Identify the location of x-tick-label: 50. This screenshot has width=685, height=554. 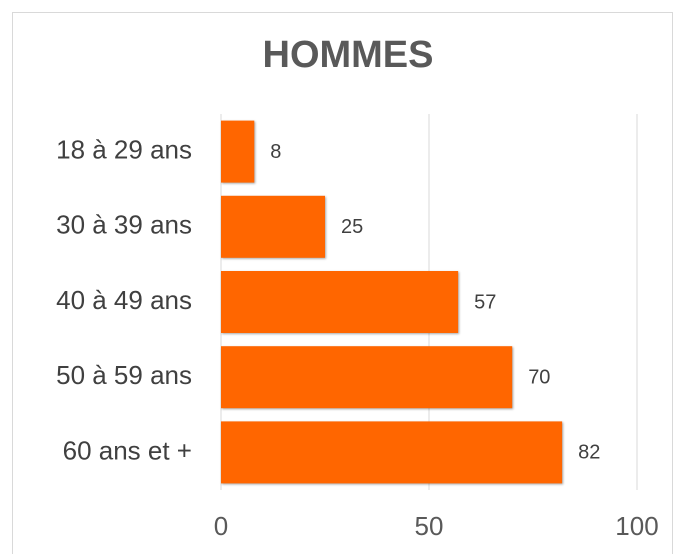
(429, 526).